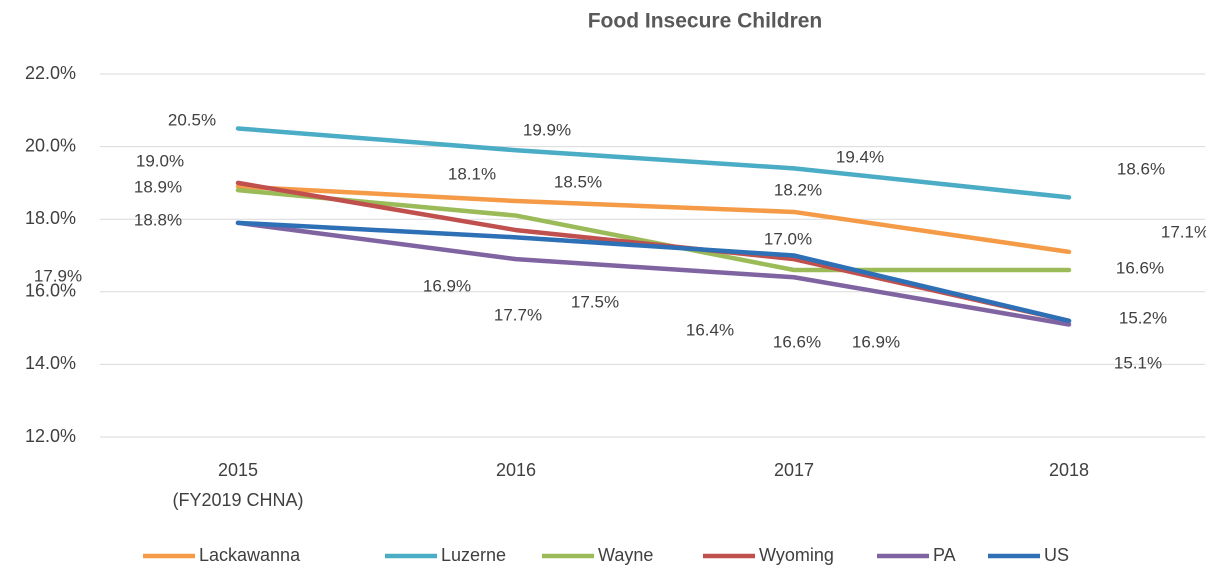  What do you see at coordinates (50, 145) in the screenshot?
I see `y-tick-label: 20.0%` at bounding box center [50, 145].